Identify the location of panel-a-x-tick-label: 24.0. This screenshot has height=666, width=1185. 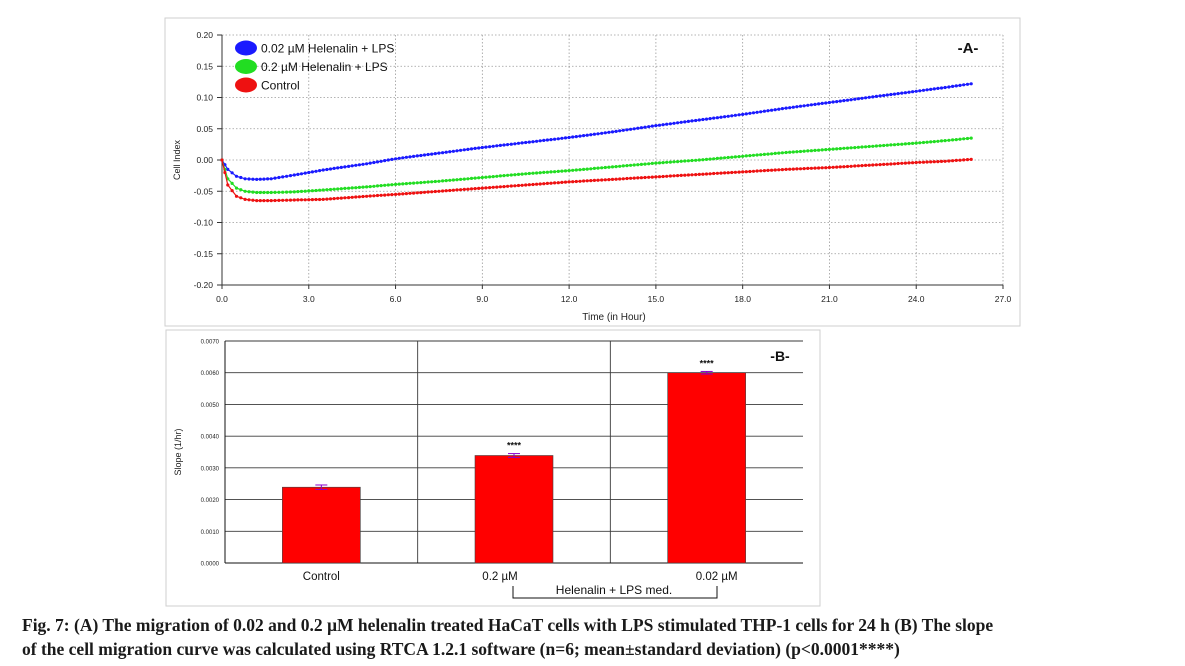
(916, 299).